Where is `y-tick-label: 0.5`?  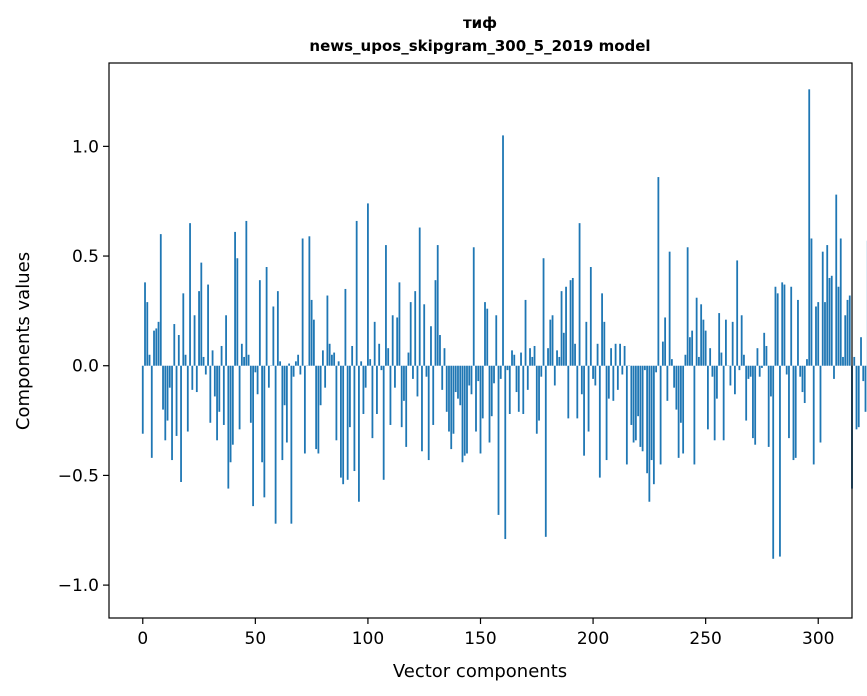
y-tick-label: 0.5 is located at coordinates (85, 257).